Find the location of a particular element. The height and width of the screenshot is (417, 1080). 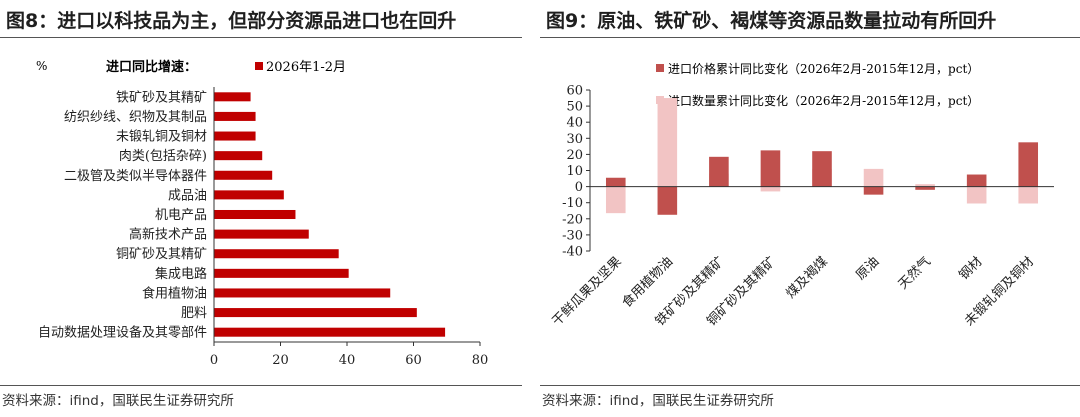

left-x-tick-label-1: 0 is located at coordinates (214, 360).